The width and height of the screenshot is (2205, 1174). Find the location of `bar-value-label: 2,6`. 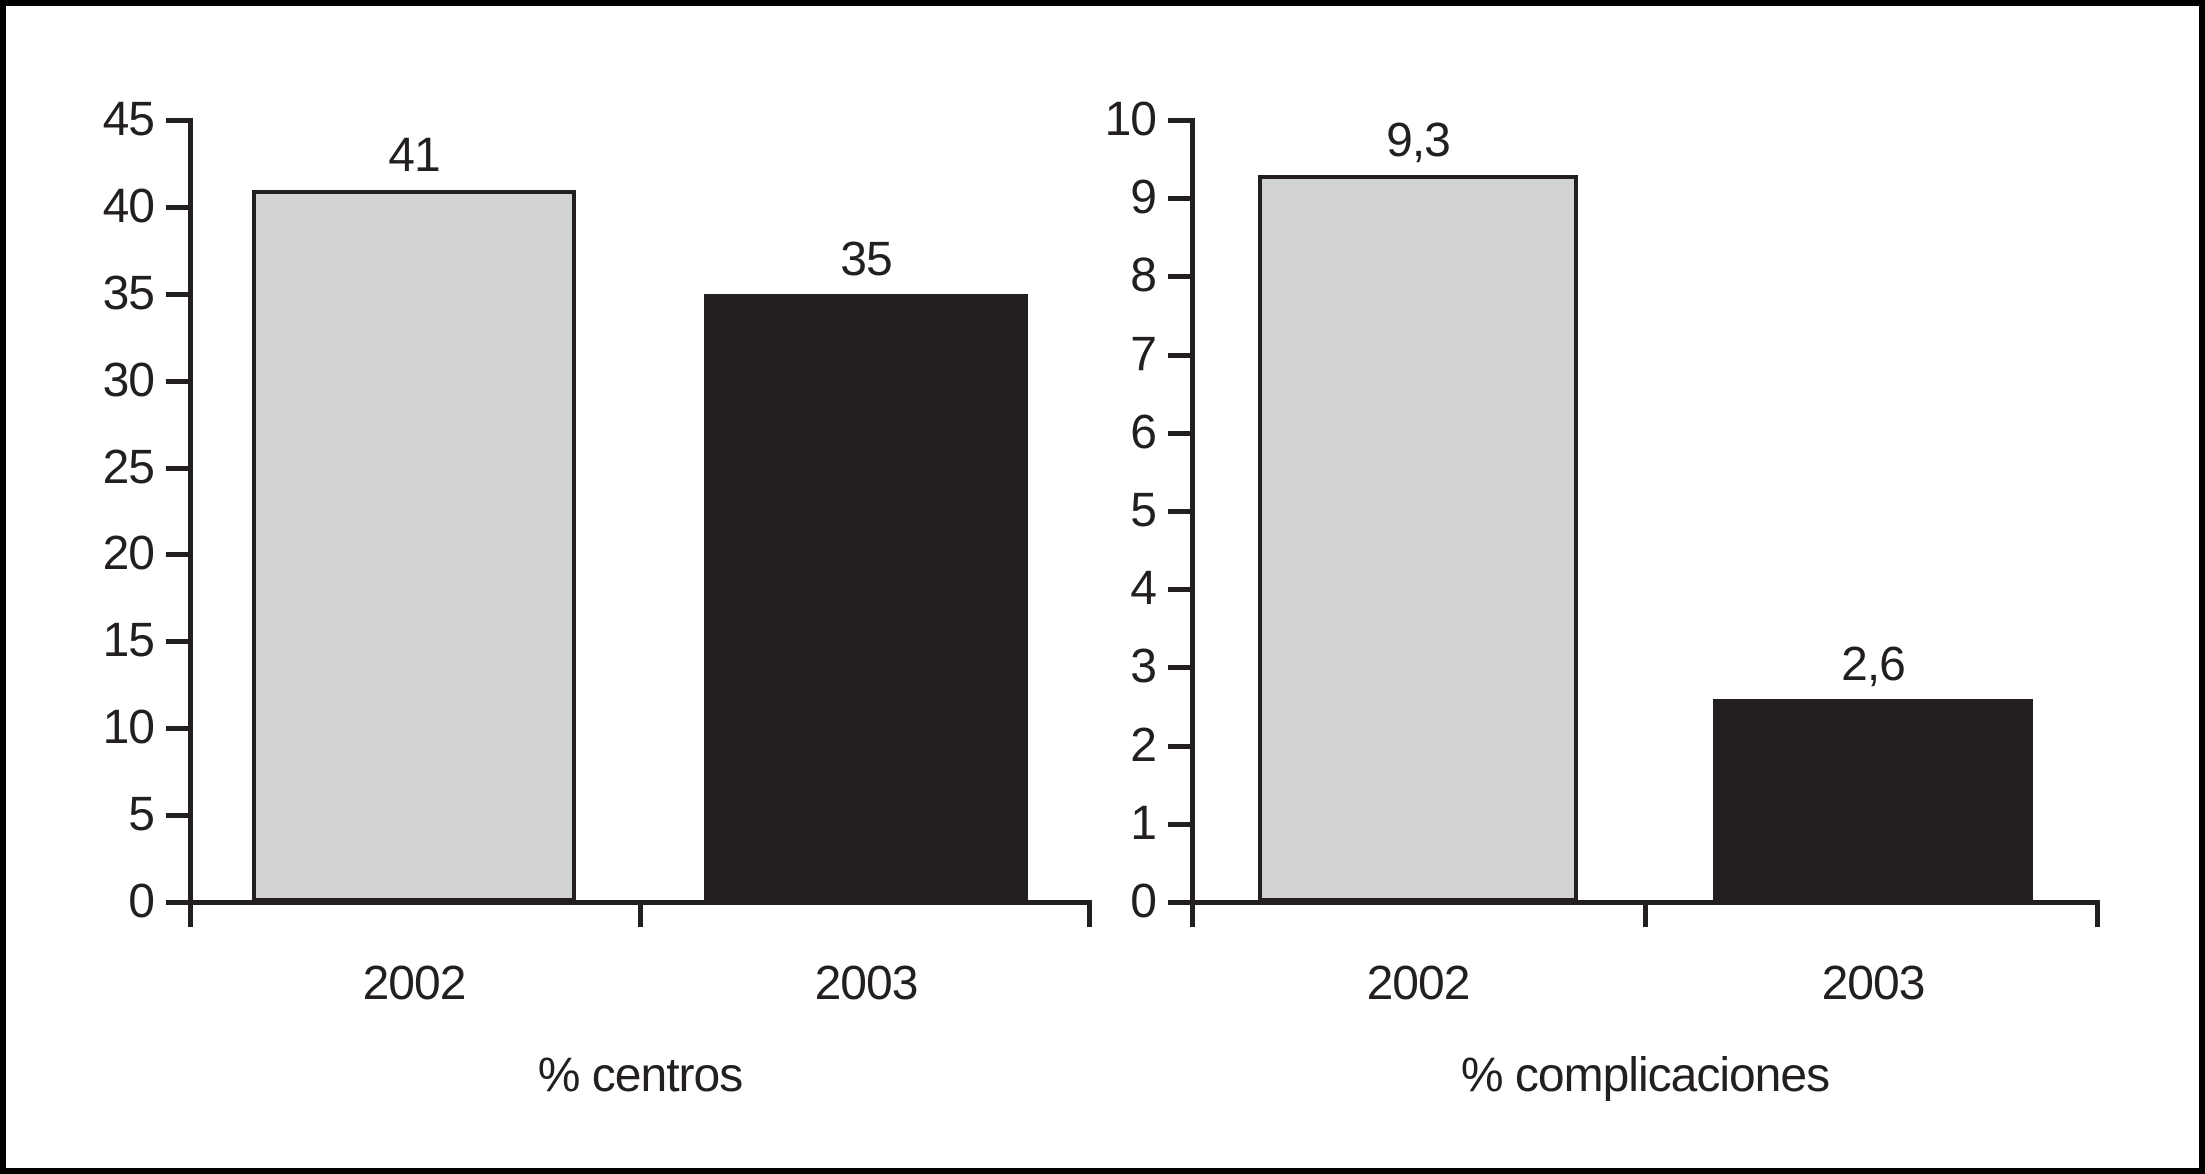

bar-value-label: 2,6 is located at coordinates (1873, 664).